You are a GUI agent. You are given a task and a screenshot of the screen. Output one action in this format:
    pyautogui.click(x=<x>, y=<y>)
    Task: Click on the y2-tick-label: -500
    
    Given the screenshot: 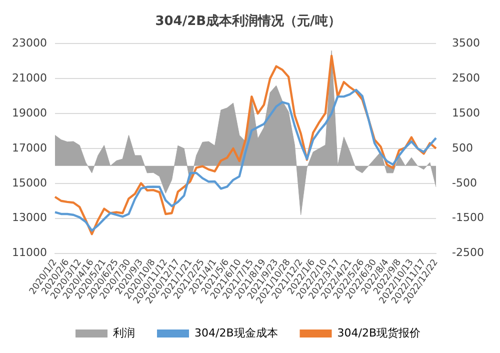 What is the action you would take?
    pyautogui.click(x=465, y=183)
    